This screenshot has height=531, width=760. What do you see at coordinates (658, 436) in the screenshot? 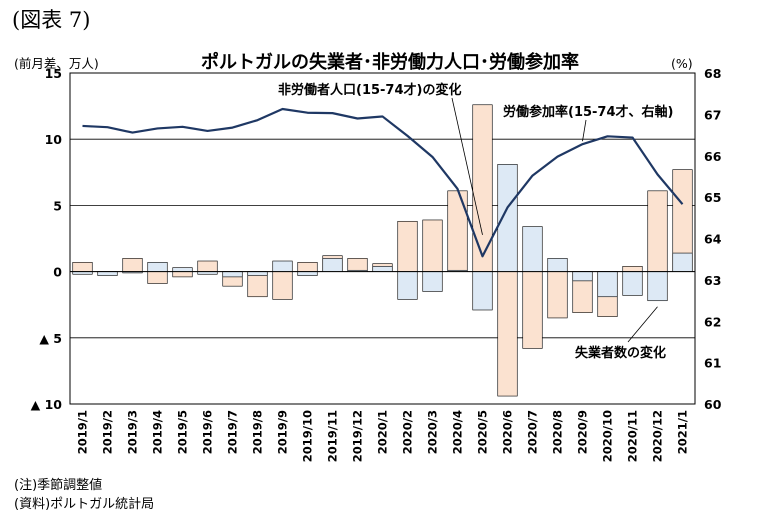
I see `x-tick-label: 2020/12` at bounding box center [658, 436].